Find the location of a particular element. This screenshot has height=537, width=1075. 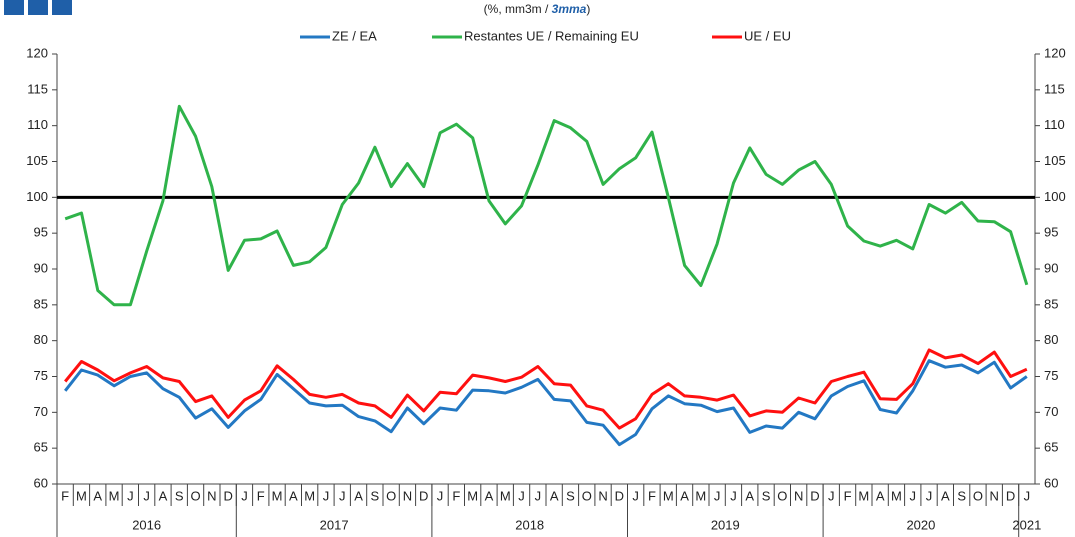

y-tick-label: 100 is located at coordinates (37, 196).